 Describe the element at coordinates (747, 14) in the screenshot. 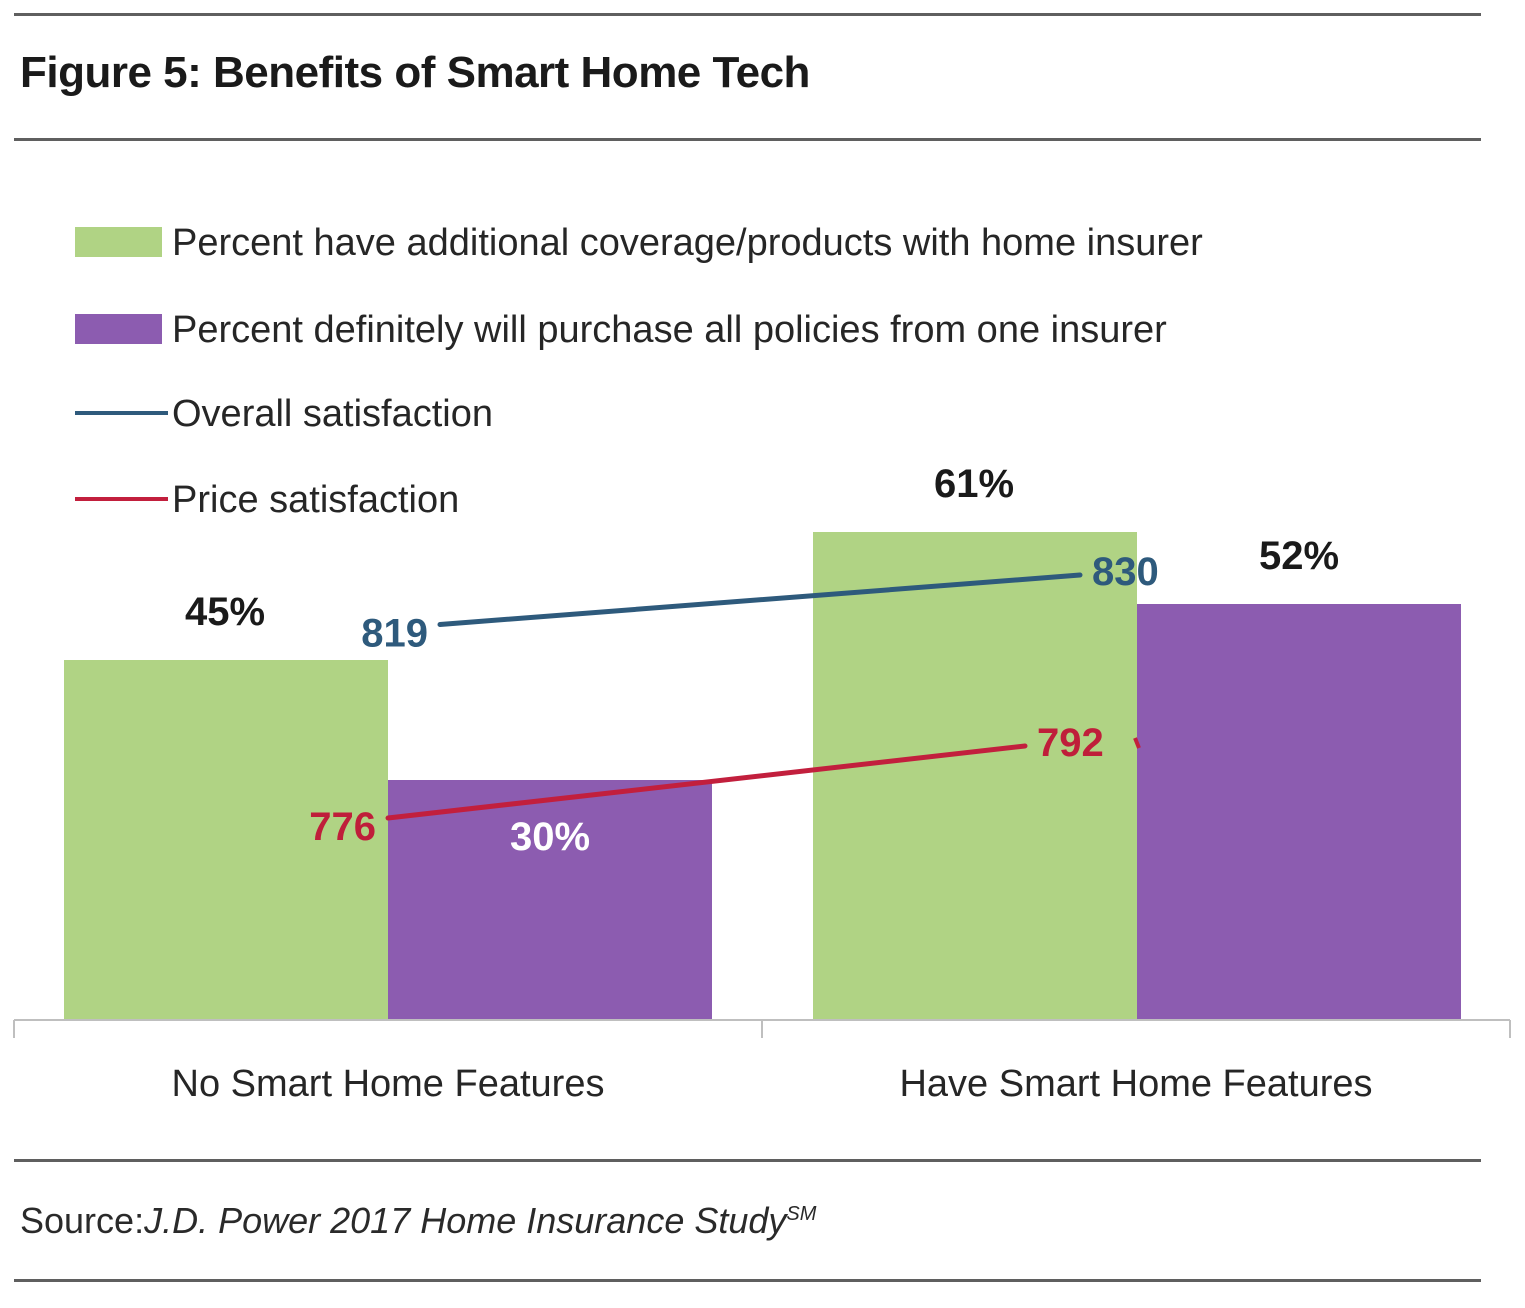

I see `top-rule` at that location.